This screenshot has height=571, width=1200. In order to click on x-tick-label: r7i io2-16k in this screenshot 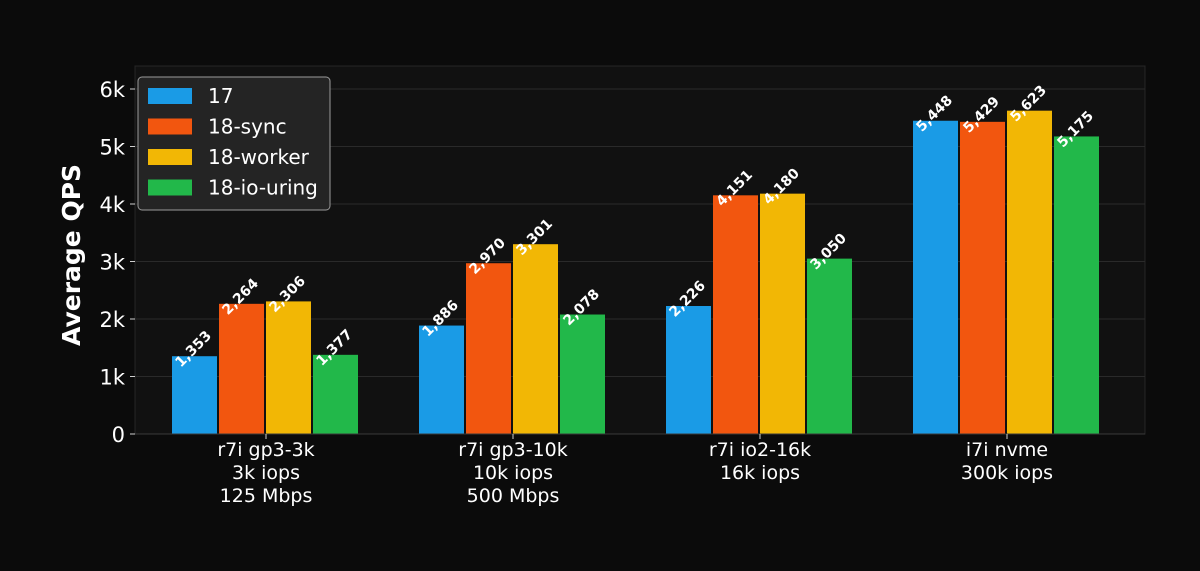, I will do `click(760, 450)`.